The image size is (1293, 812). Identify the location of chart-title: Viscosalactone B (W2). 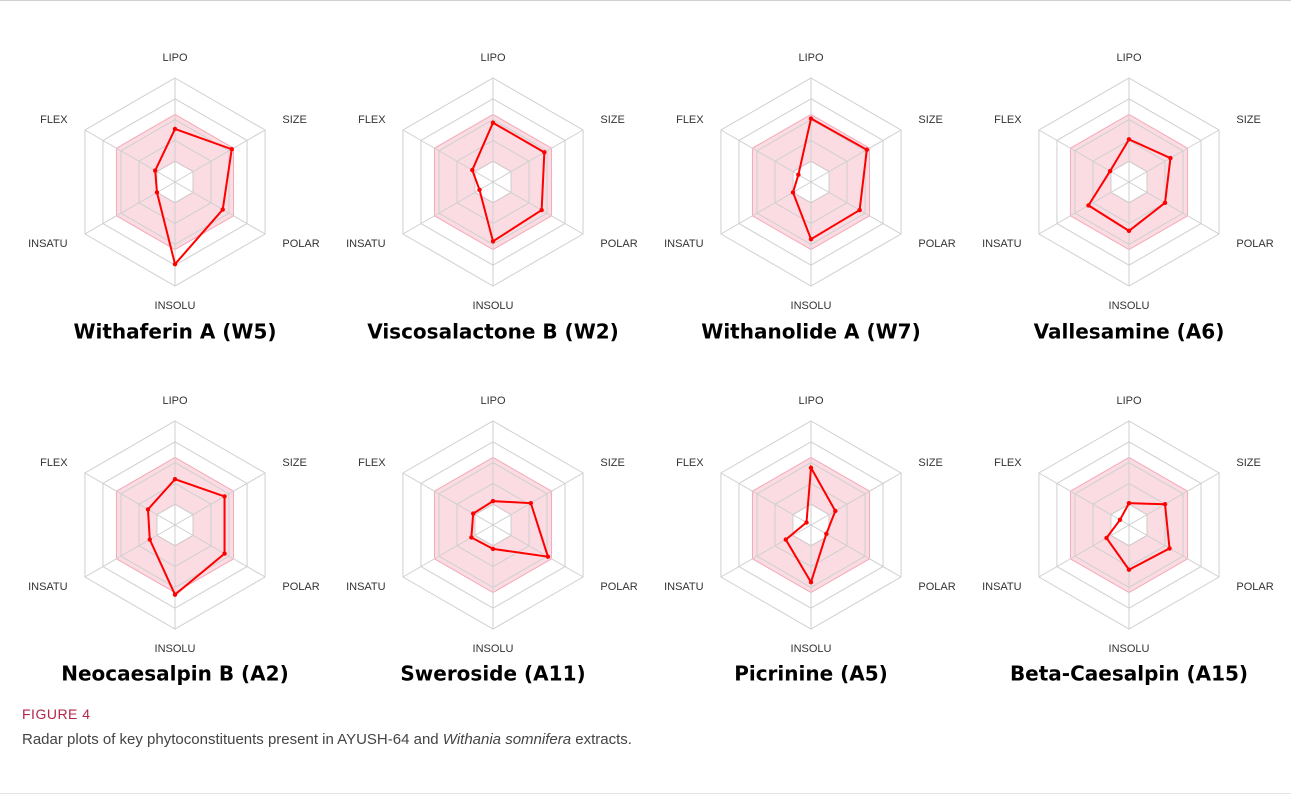
(493, 332).